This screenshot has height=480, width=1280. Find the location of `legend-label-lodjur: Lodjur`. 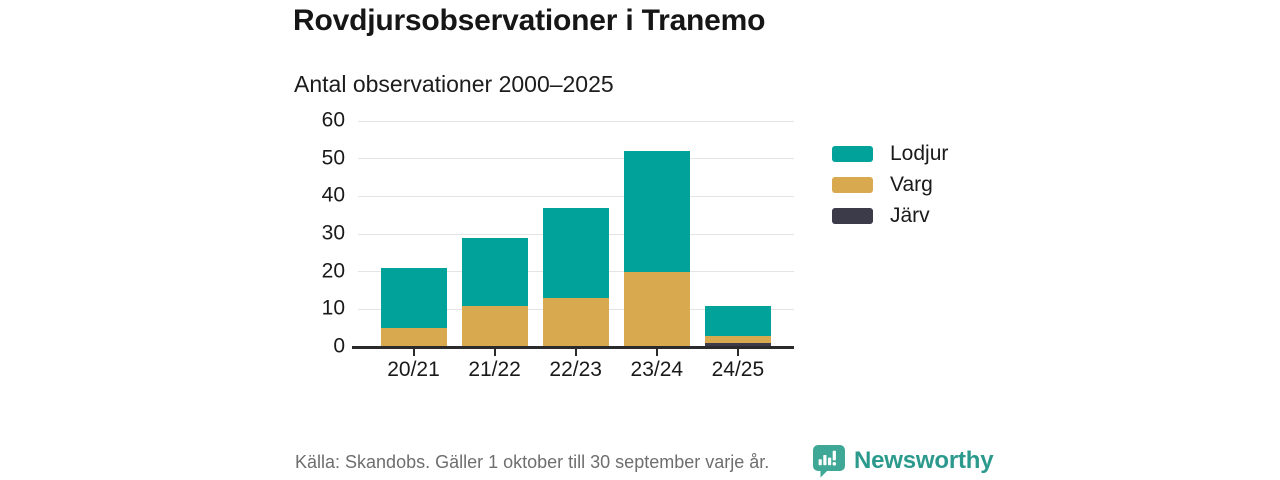

legend-label-lodjur: Lodjur is located at coordinates (919, 153).